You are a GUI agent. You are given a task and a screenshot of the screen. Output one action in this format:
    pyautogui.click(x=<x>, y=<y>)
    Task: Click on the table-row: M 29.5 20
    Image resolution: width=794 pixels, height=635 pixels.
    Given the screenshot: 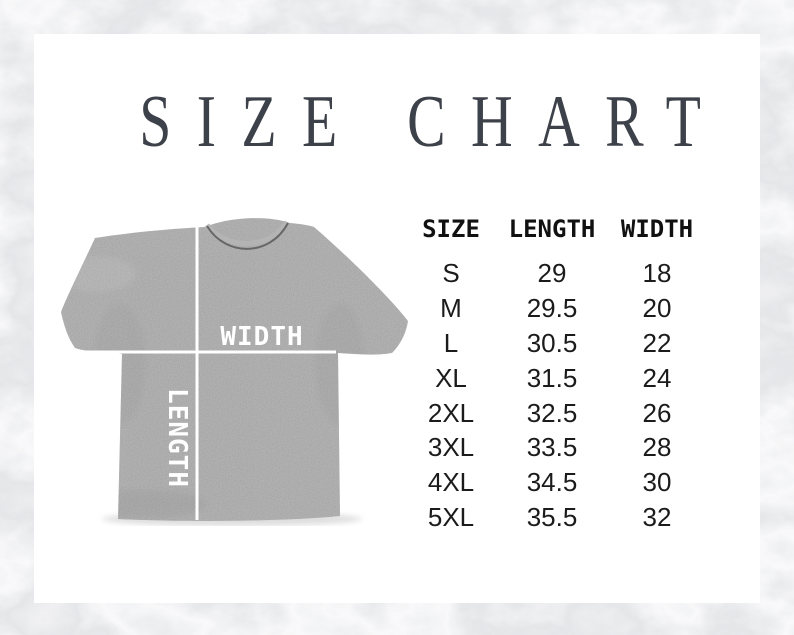 What is the action you would take?
    pyautogui.click(x=556, y=308)
    